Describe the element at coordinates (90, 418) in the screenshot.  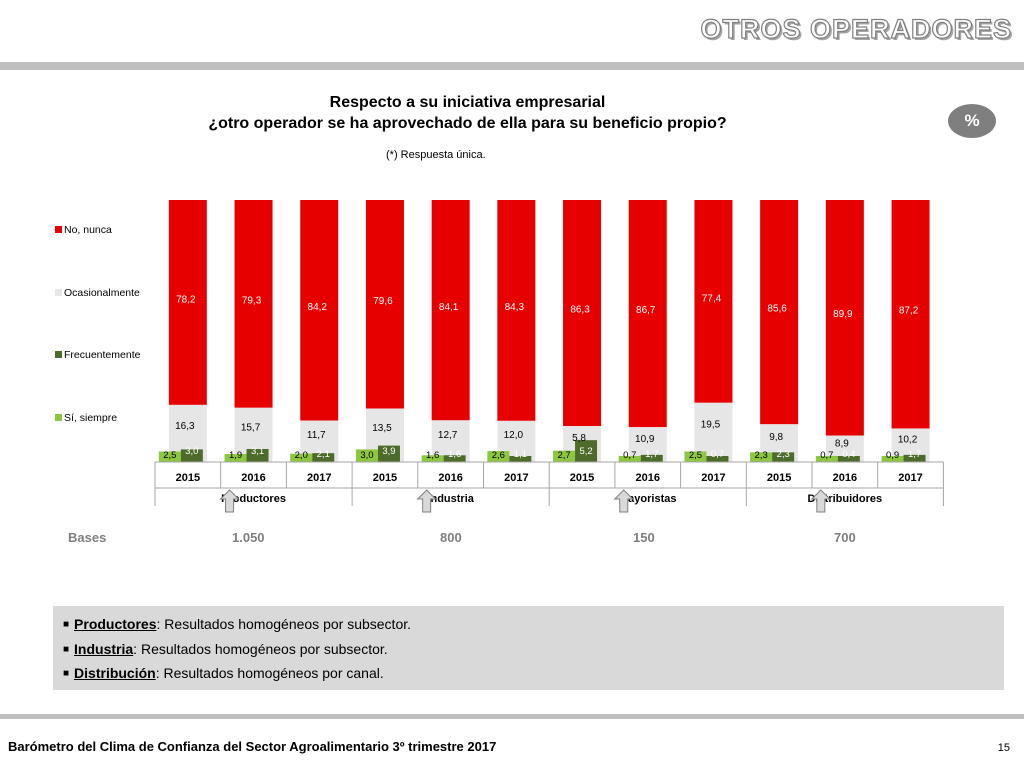
I see `legend-label: Sí, siempre` at that location.